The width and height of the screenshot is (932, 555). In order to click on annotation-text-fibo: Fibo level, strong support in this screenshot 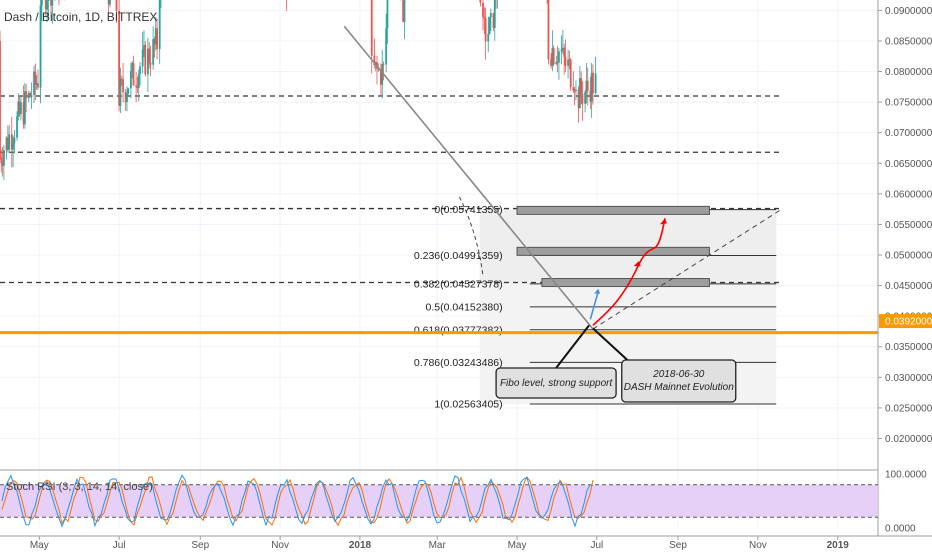, I will do `click(557, 383)`.